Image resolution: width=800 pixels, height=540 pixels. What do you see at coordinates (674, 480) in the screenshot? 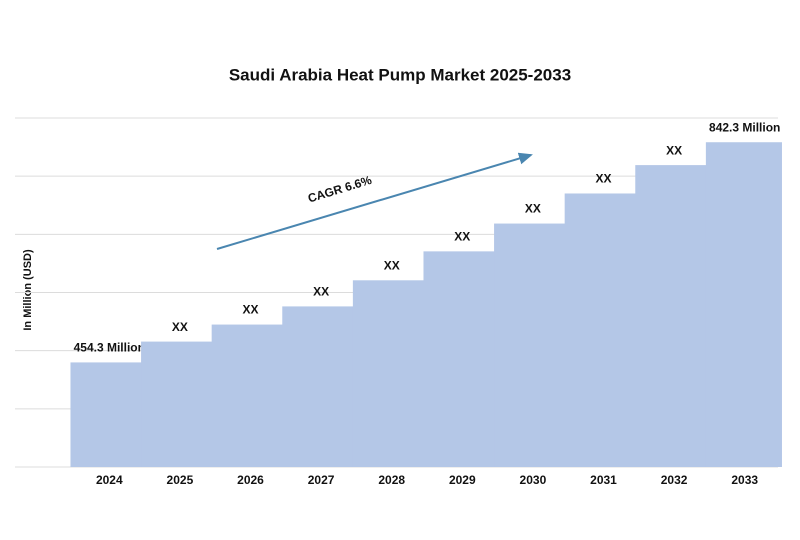
I see `x-tick-label: 2032` at bounding box center [674, 480].